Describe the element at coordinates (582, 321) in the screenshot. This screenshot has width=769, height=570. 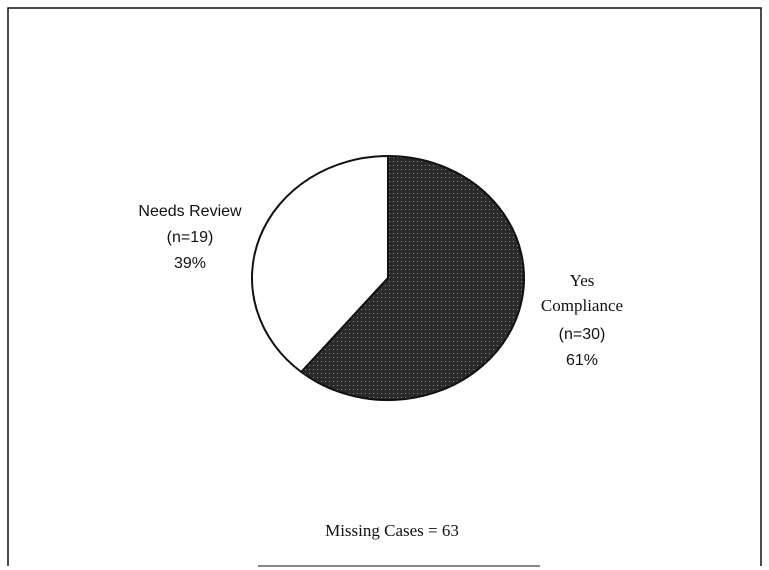
I see `slice-label: Yes Compliance (n=30) 61%` at that location.